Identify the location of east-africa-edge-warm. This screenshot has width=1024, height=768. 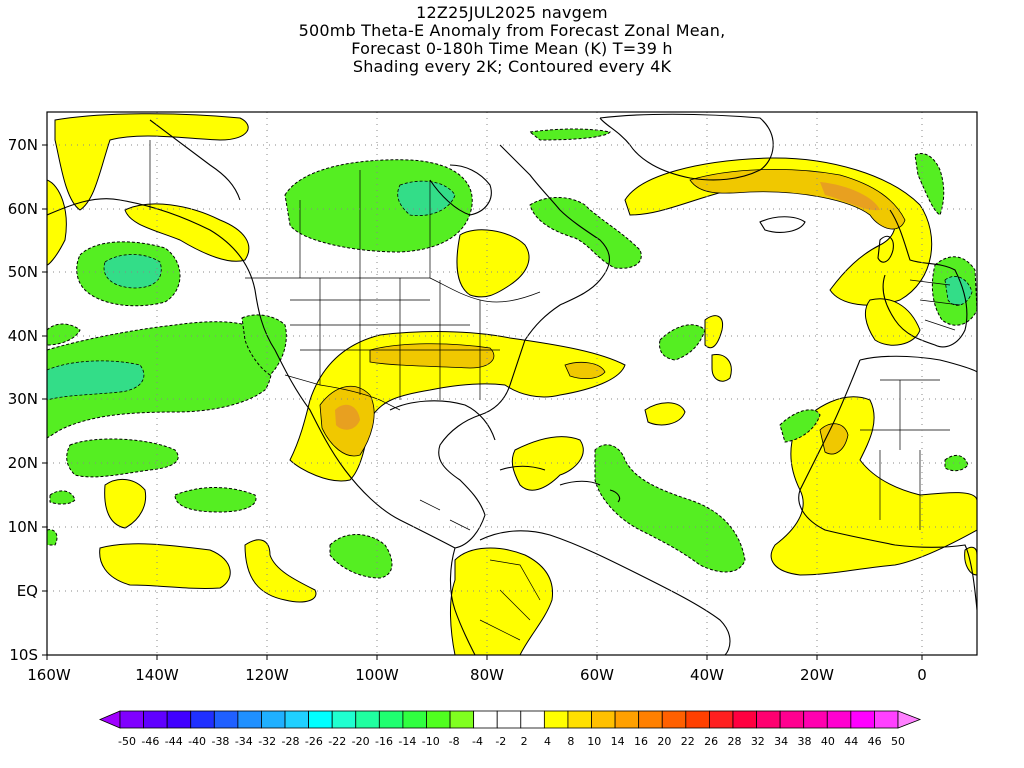
(970, 561).